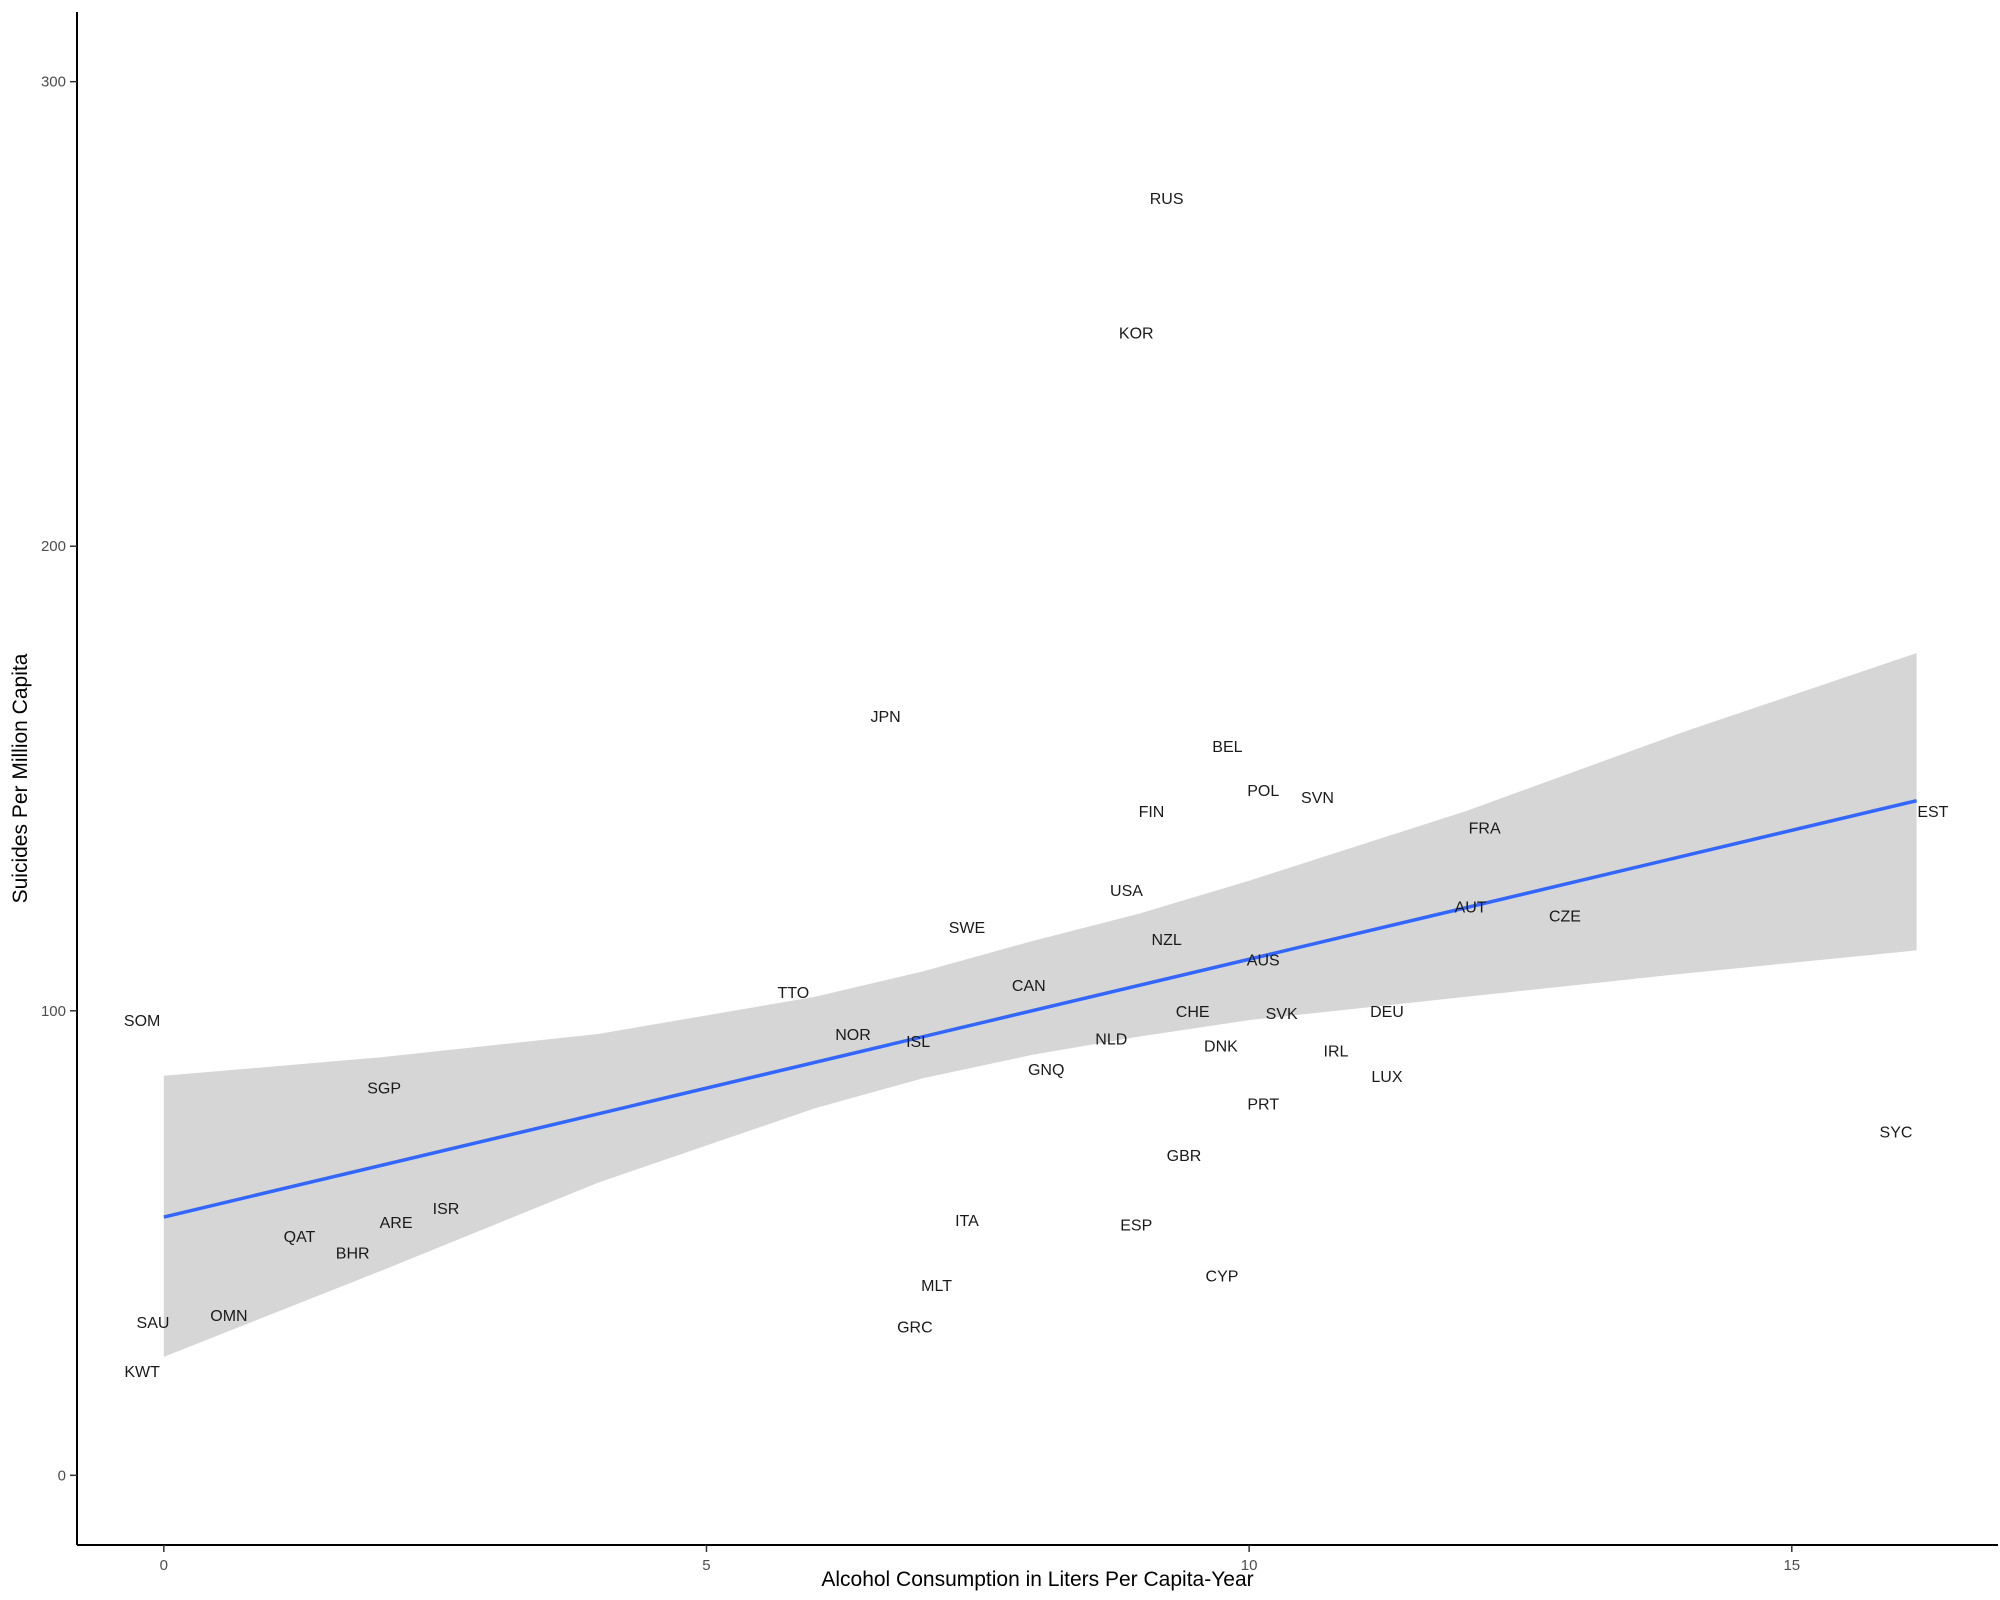 This screenshot has width=2000, height=1600. What do you see at coordinates (1791, 1565) in the screenshot?
I see `x-tick-label: 15` at bounding box center [1791, 1565].